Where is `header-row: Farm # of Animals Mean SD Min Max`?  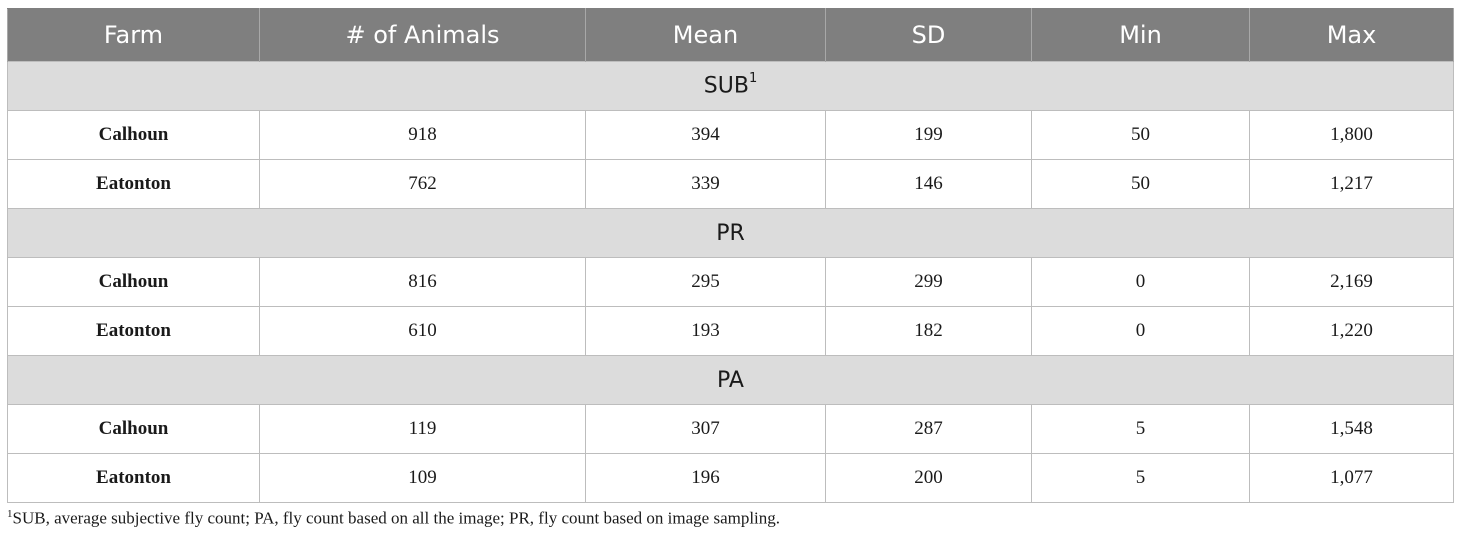
header-row: Farm # of Animals Mean SD Min Max is located at coordinates (730, 35).